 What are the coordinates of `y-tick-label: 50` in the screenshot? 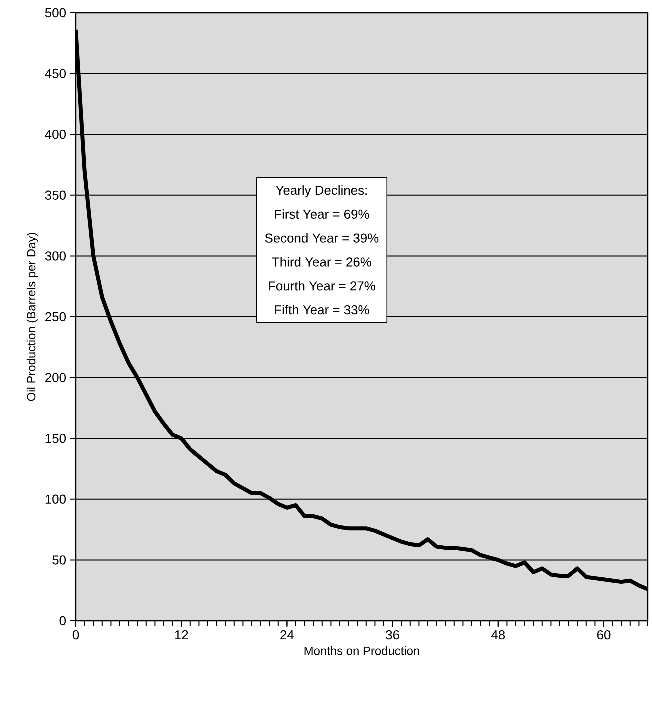 It's located at (59, 560).